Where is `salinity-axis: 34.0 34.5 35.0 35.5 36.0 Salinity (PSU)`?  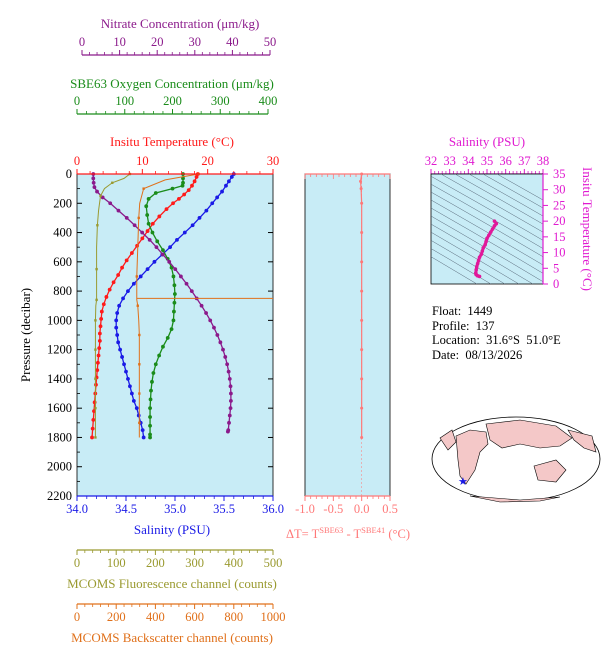 salinity-axis: 34.0 34.5 35.0 35.5 36.0 Salinity (PSU) is located at coordinates (175, 516).